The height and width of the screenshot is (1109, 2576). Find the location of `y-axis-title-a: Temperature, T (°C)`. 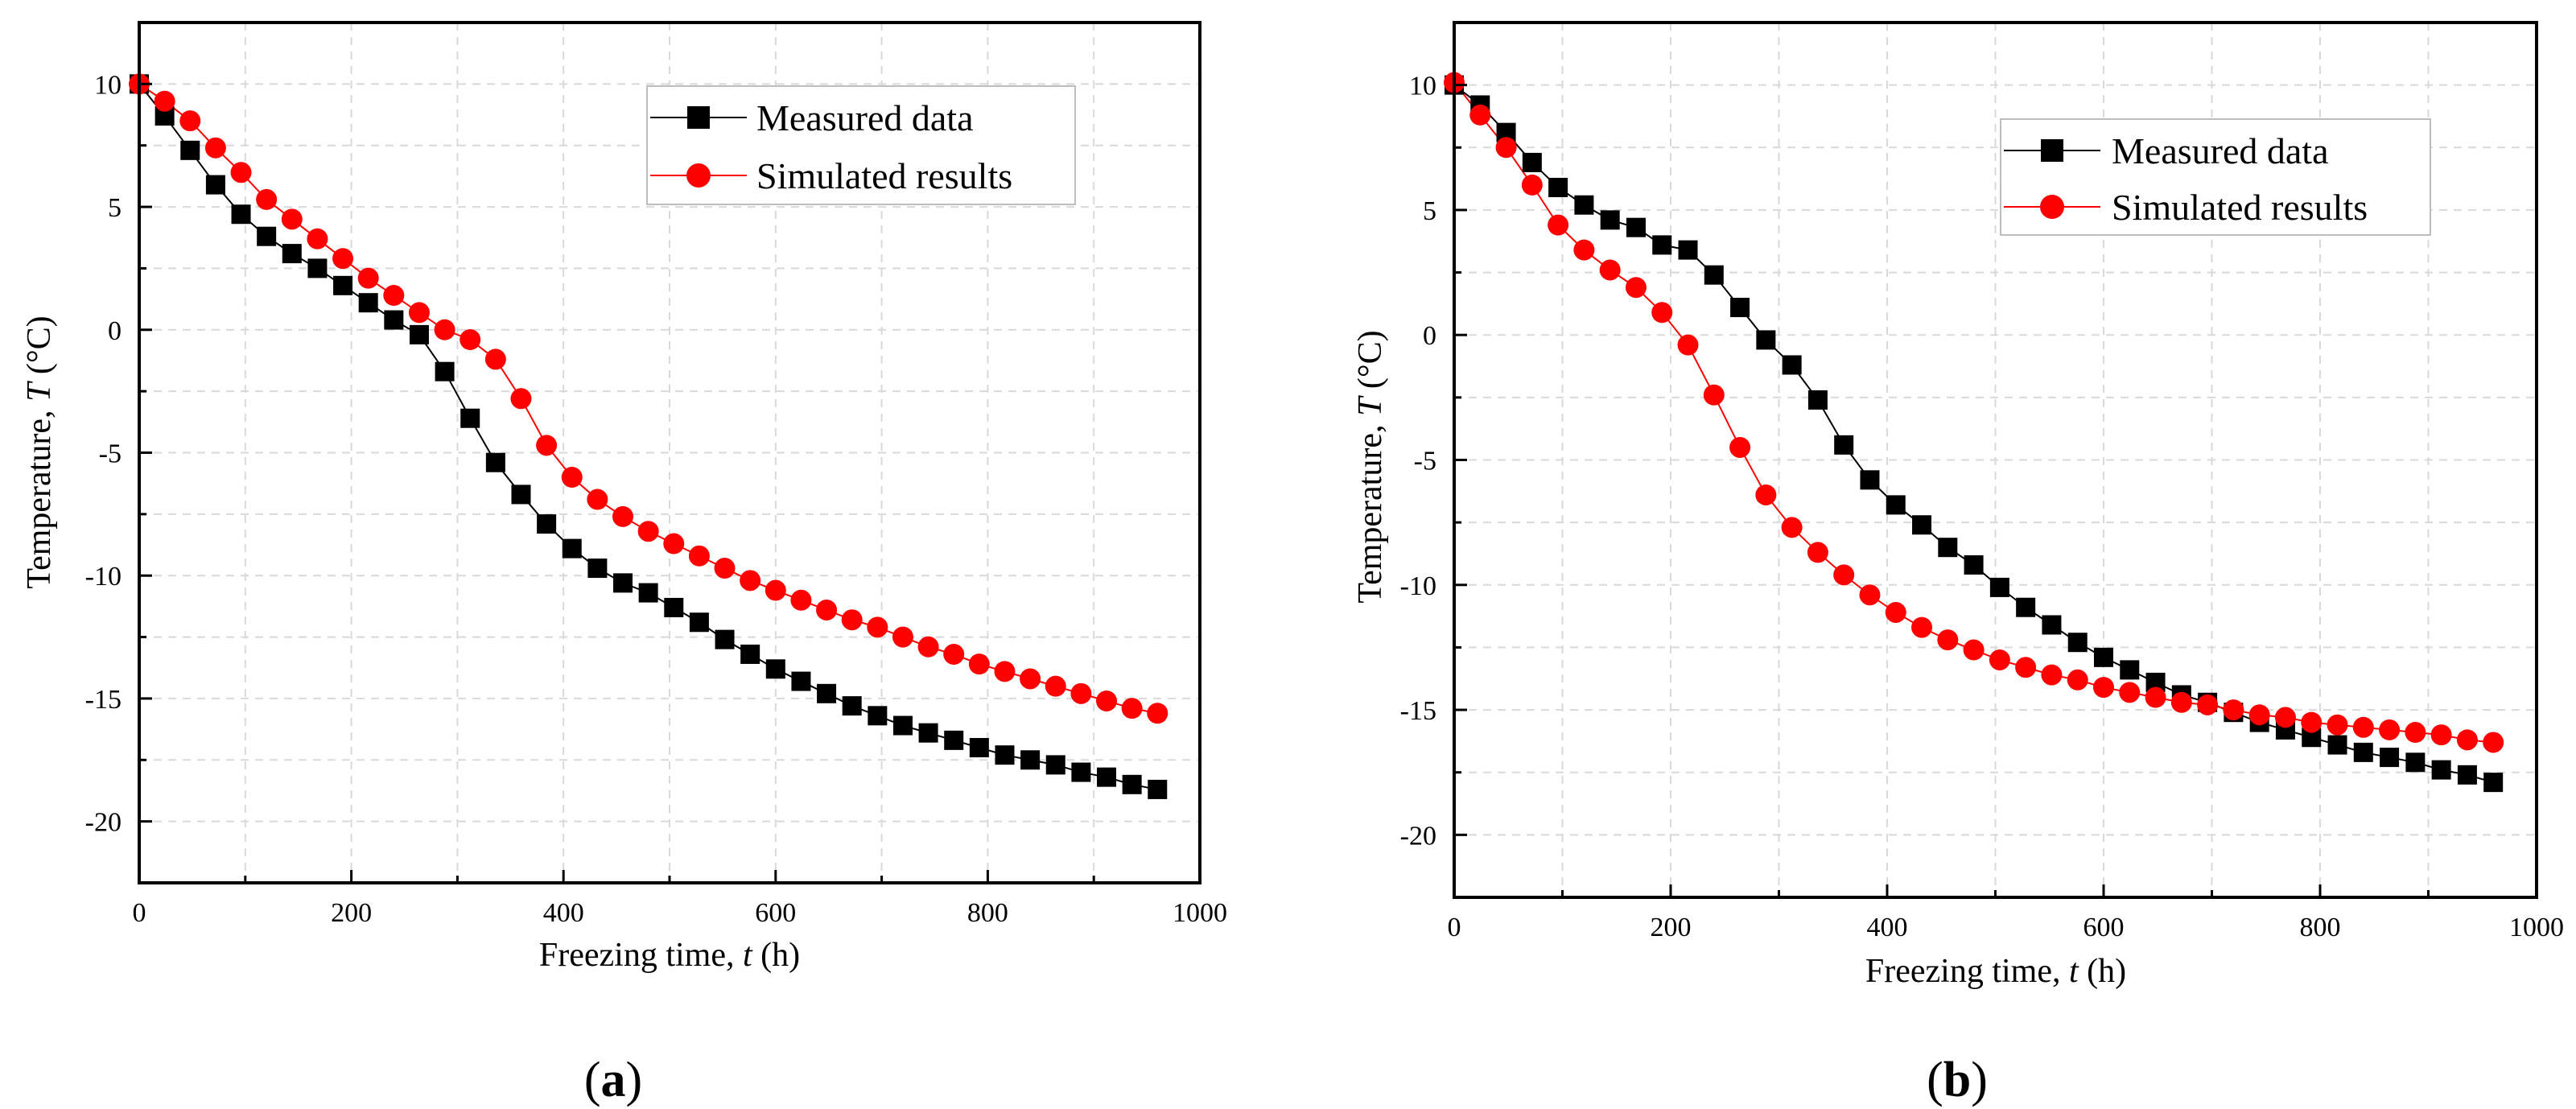

y-axis-title-a: Temperature, T (°C) is located at coordinates (39, 451).